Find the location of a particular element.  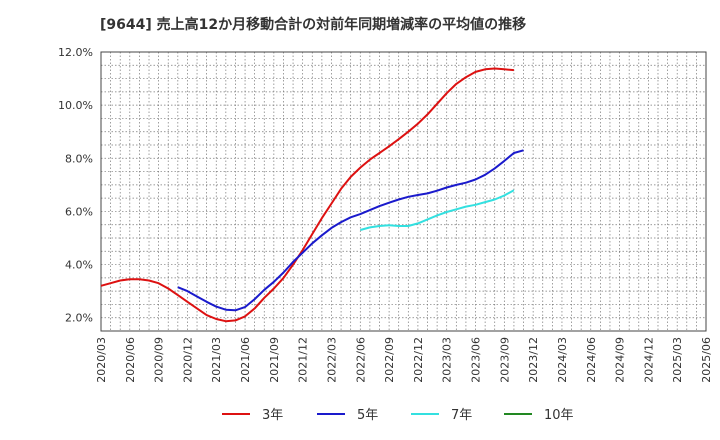

x-tick-label: 2023/06 is located at coordinates (476, 360).